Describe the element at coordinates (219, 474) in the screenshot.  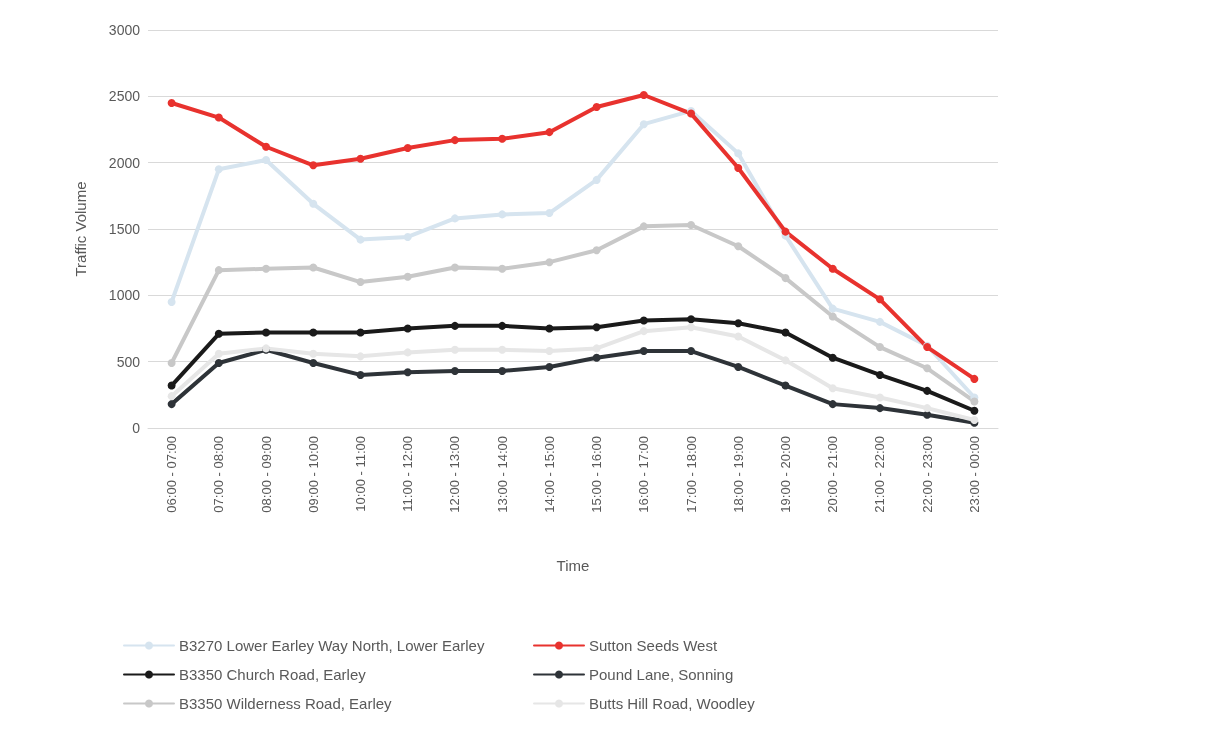
I see `x-tick-label: 07:00 - 08:00` at that location.